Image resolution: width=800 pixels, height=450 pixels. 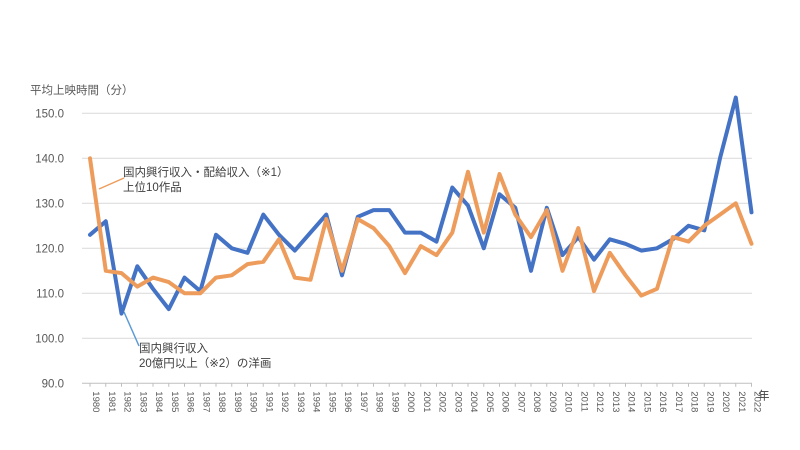 What do you see at coordinates (379, 401) in the screenshot?
I see `x-tick-label: 1998` at bounding box center [379, 401].